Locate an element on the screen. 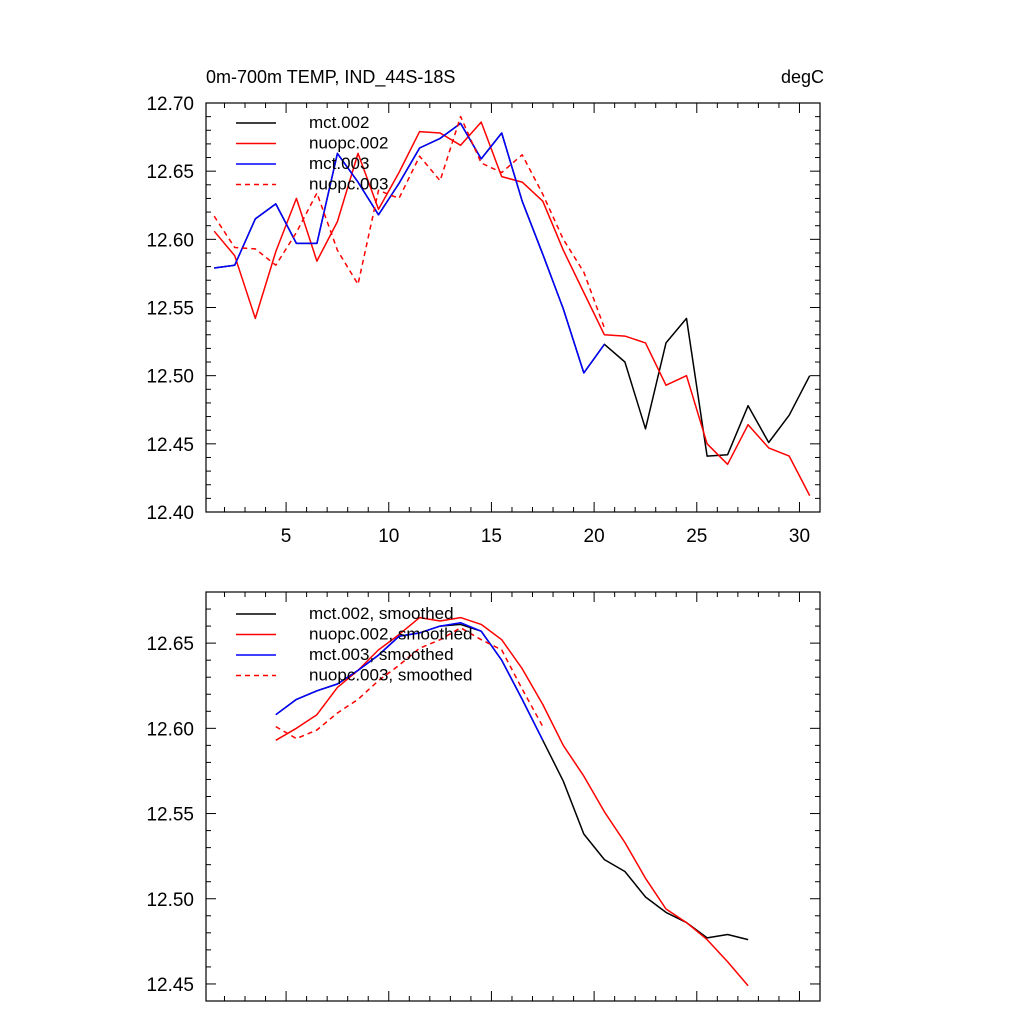 The height and width of the screenshot is (1024, 1024). legend-label: mct.002, smoothed is located at coordinates (381, 613).